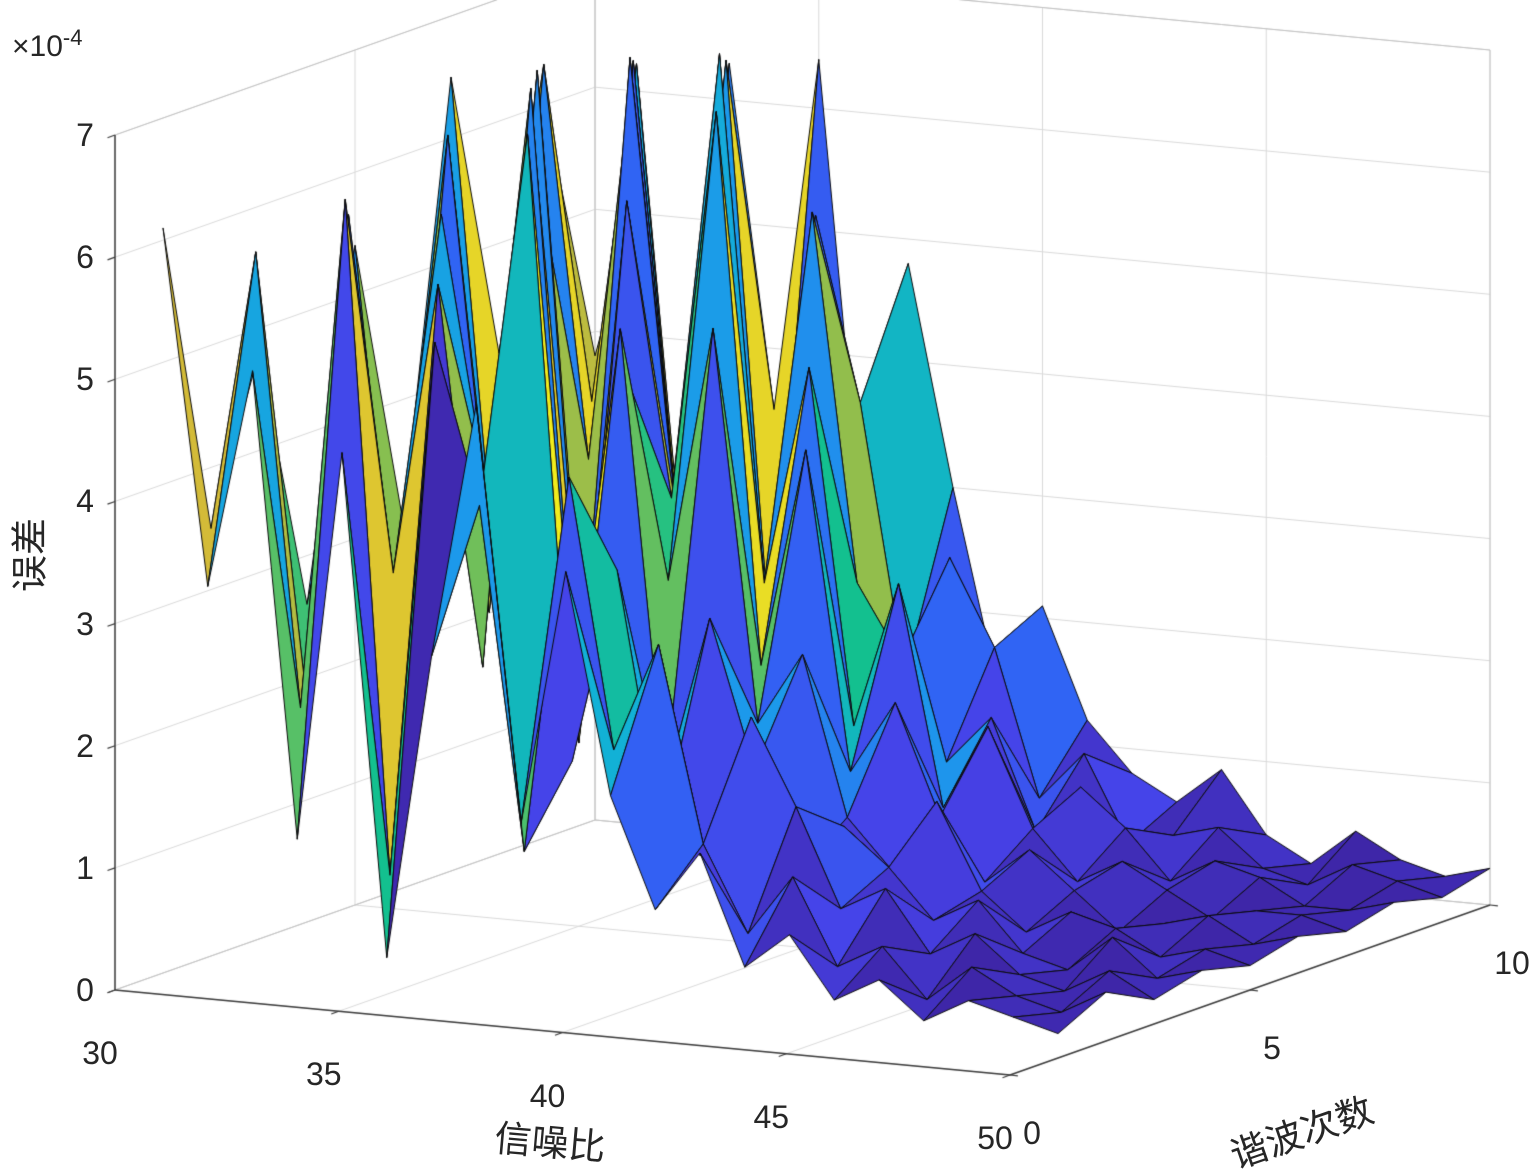 Image resolution: width=1535 pixels, height=1169 pixels. What do you see at coordinates (30, 555) in the screenshot?
I see `z-axis-label: 误差` at bounding box center [30, 555].